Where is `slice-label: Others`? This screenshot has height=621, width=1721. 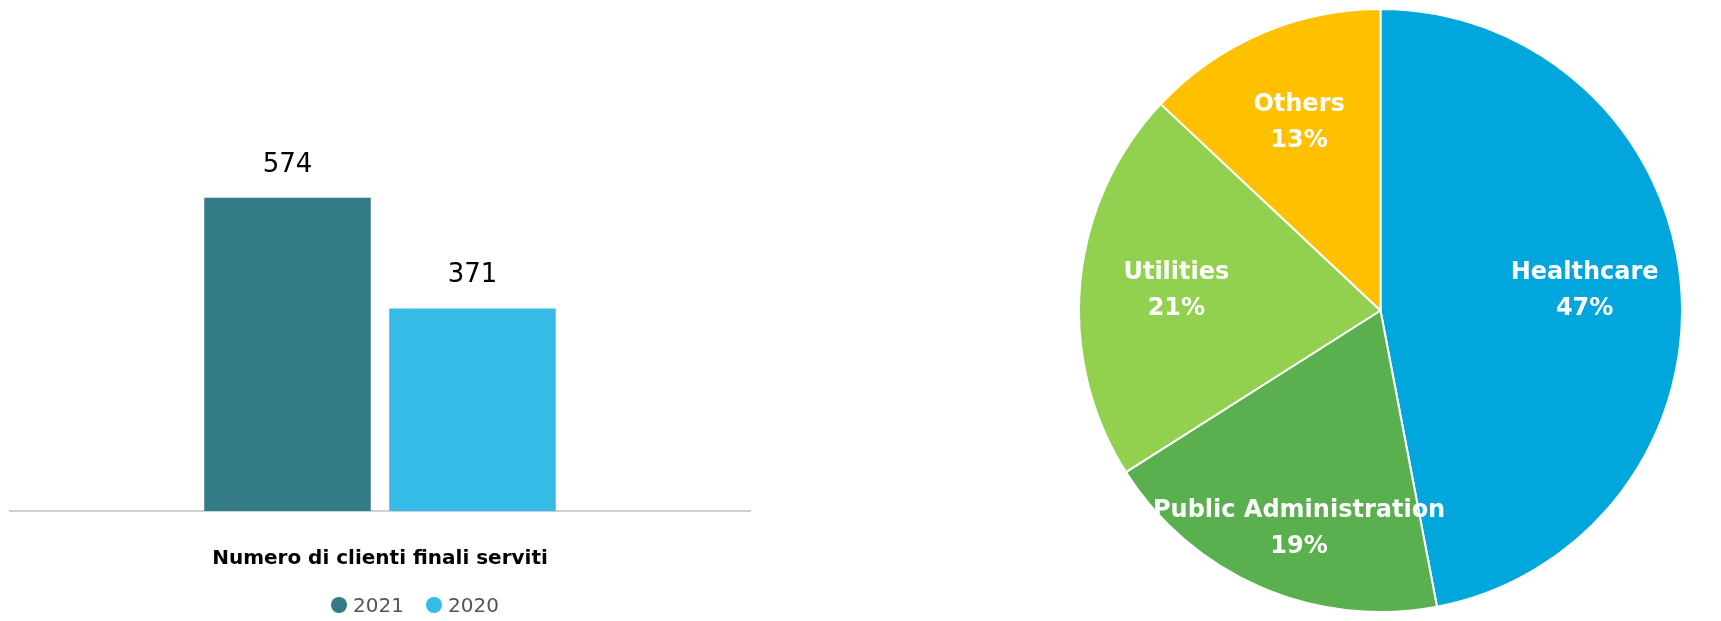 slice-label: Others is located at coordinates (1299, 102).